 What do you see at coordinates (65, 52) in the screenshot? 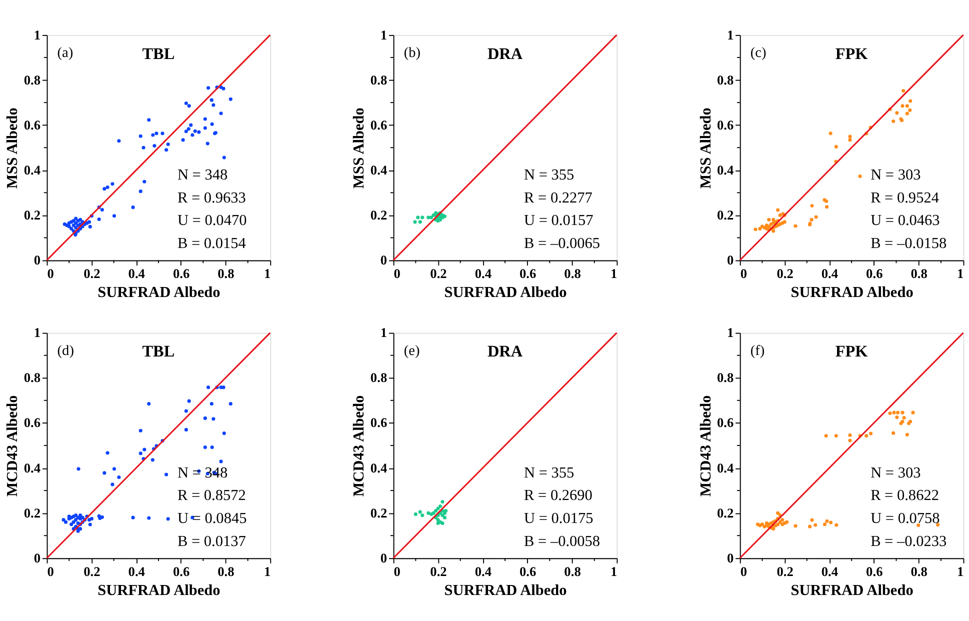
I see `annotation: (a)` at bounding box center [65, 52].